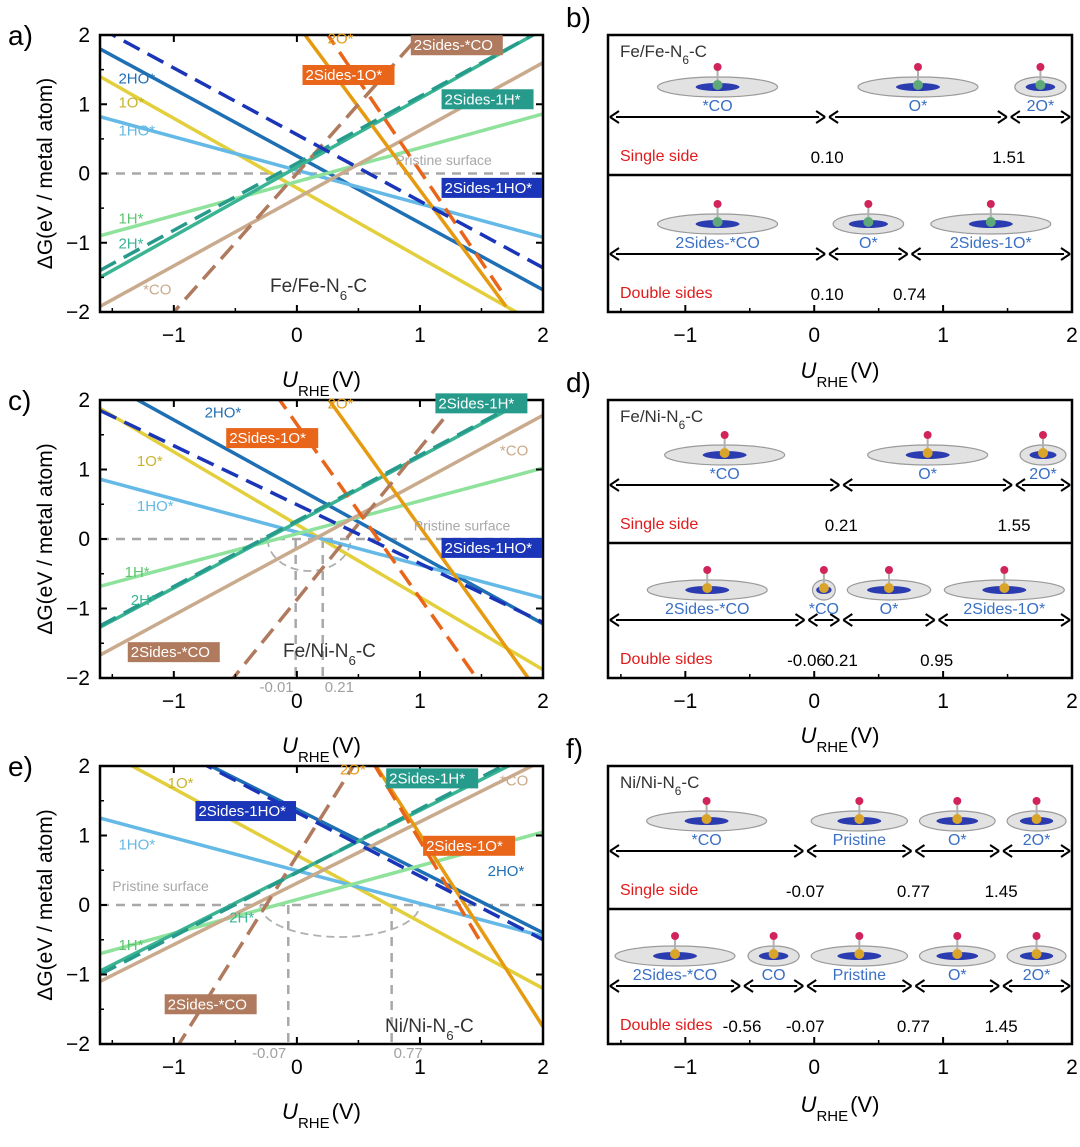 This screenshot has height=1147, width=1080. I want to click on series-label: 1O*, so click(150, 461).